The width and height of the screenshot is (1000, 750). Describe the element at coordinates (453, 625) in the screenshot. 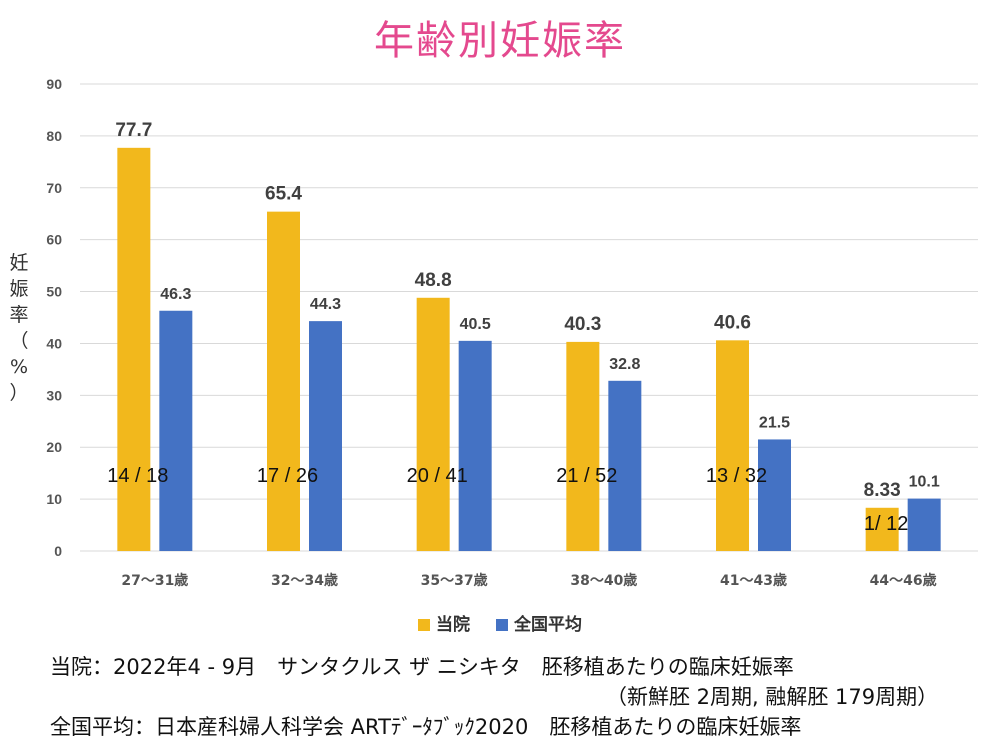

I see `legend-label-clinic: 当院` at that location.